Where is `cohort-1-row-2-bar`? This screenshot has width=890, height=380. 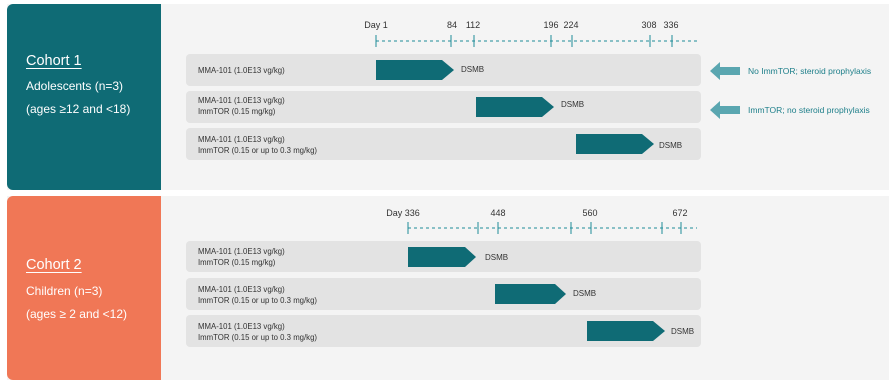
cohort-1-row-2-bar is located at coordinates (515, 107).